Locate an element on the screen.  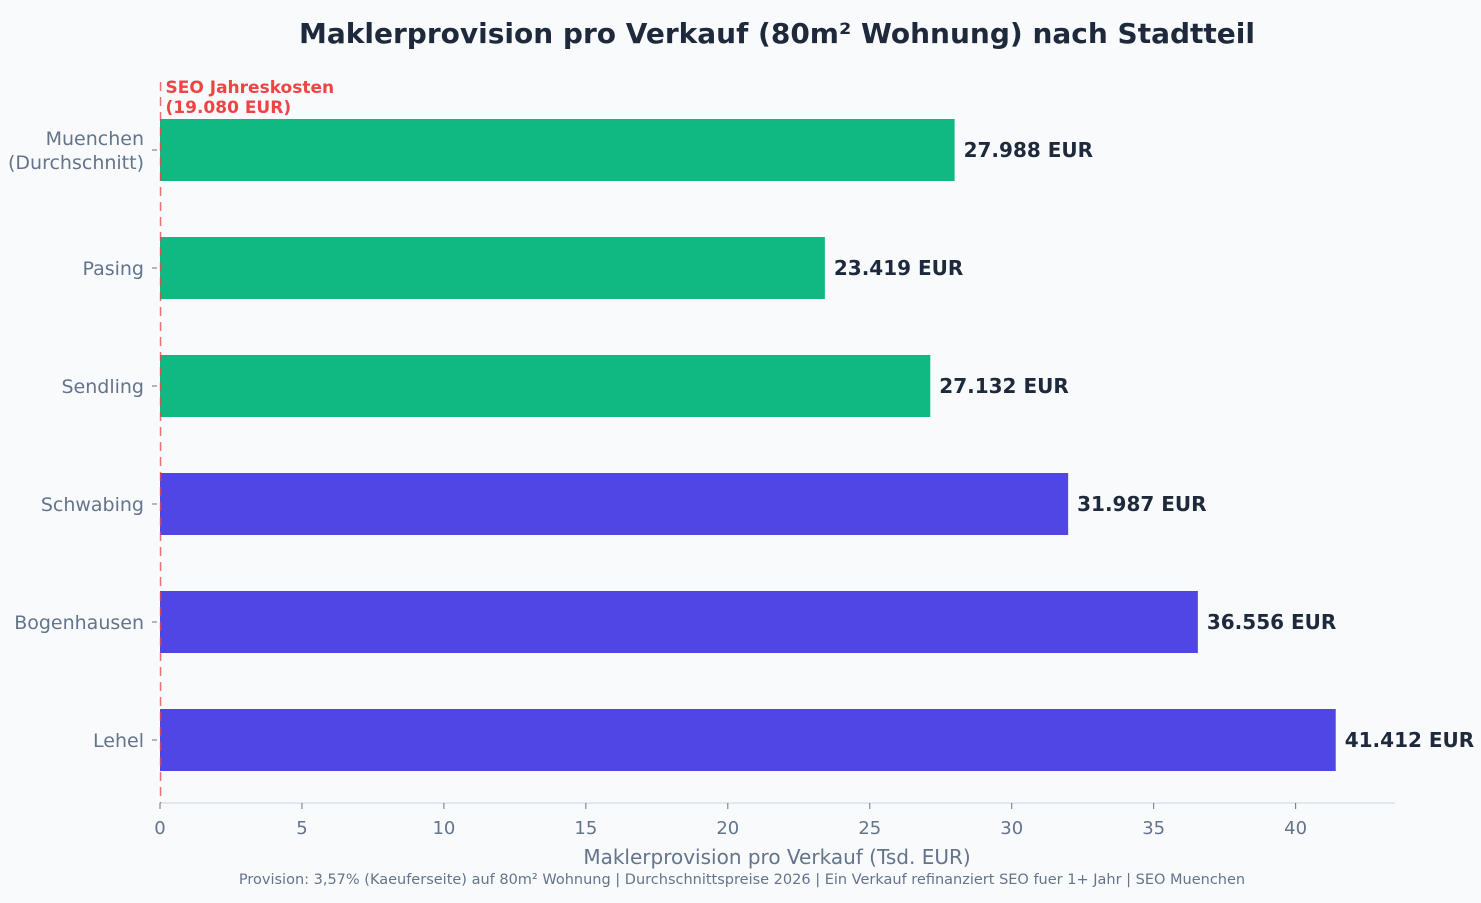
x-tick-label: 25 is located at coordinates (869, 828).